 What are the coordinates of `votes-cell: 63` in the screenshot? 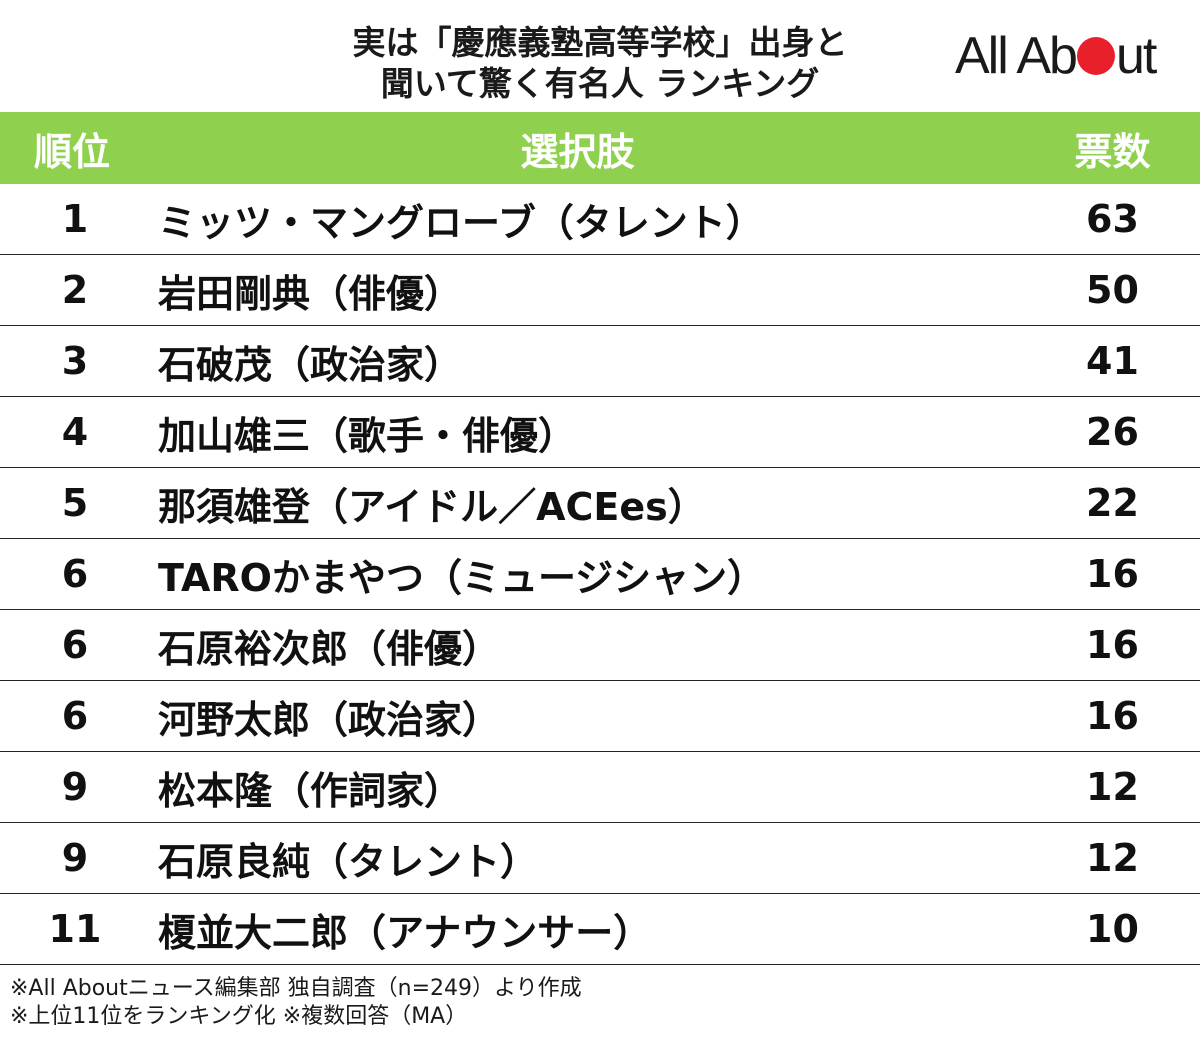 It's located at (1112, 219).